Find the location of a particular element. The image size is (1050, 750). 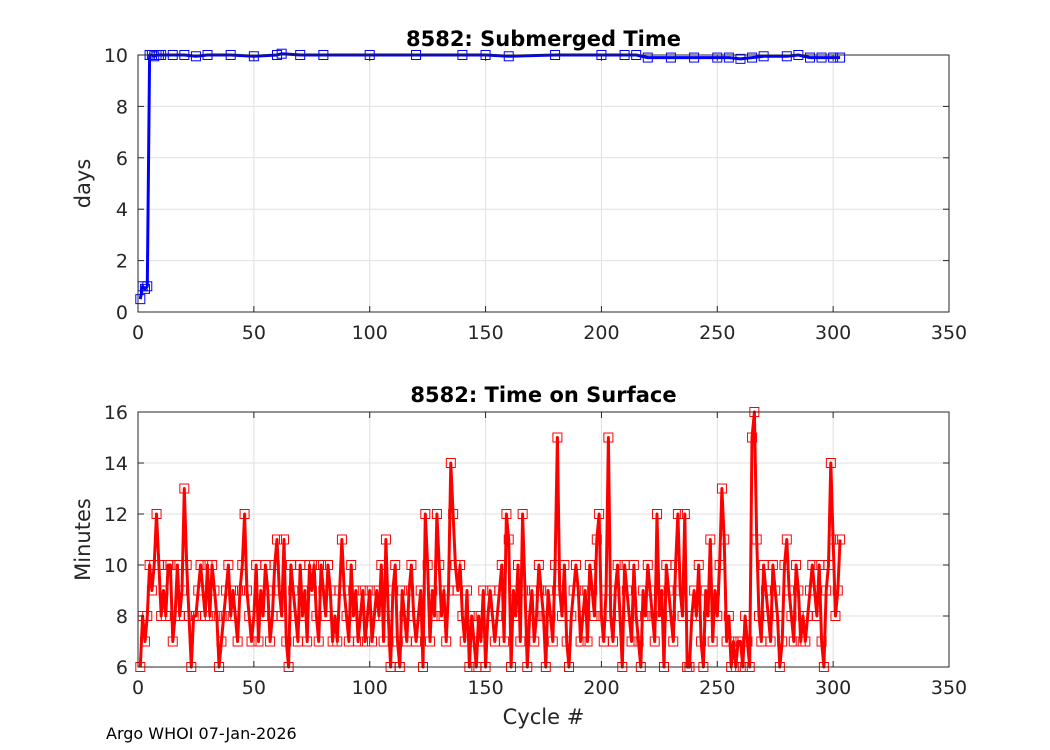

x-tick-label: 50 is located at coordinates (254, 688).